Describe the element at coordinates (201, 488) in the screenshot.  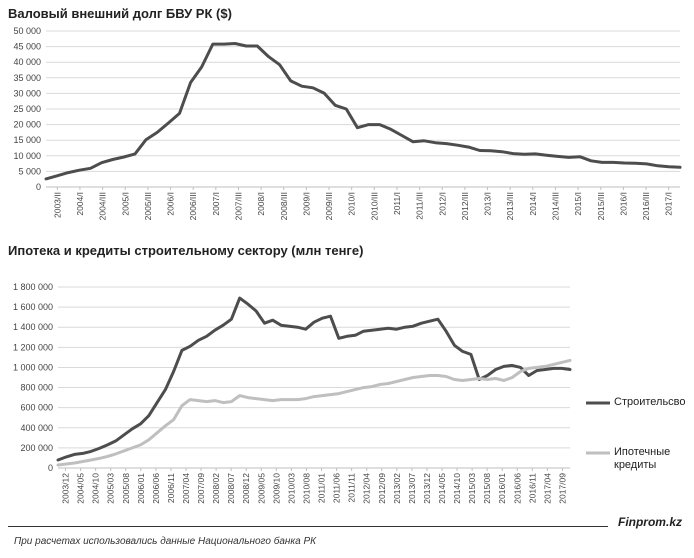
I see `x-tick-label: 2007/09` at that location.